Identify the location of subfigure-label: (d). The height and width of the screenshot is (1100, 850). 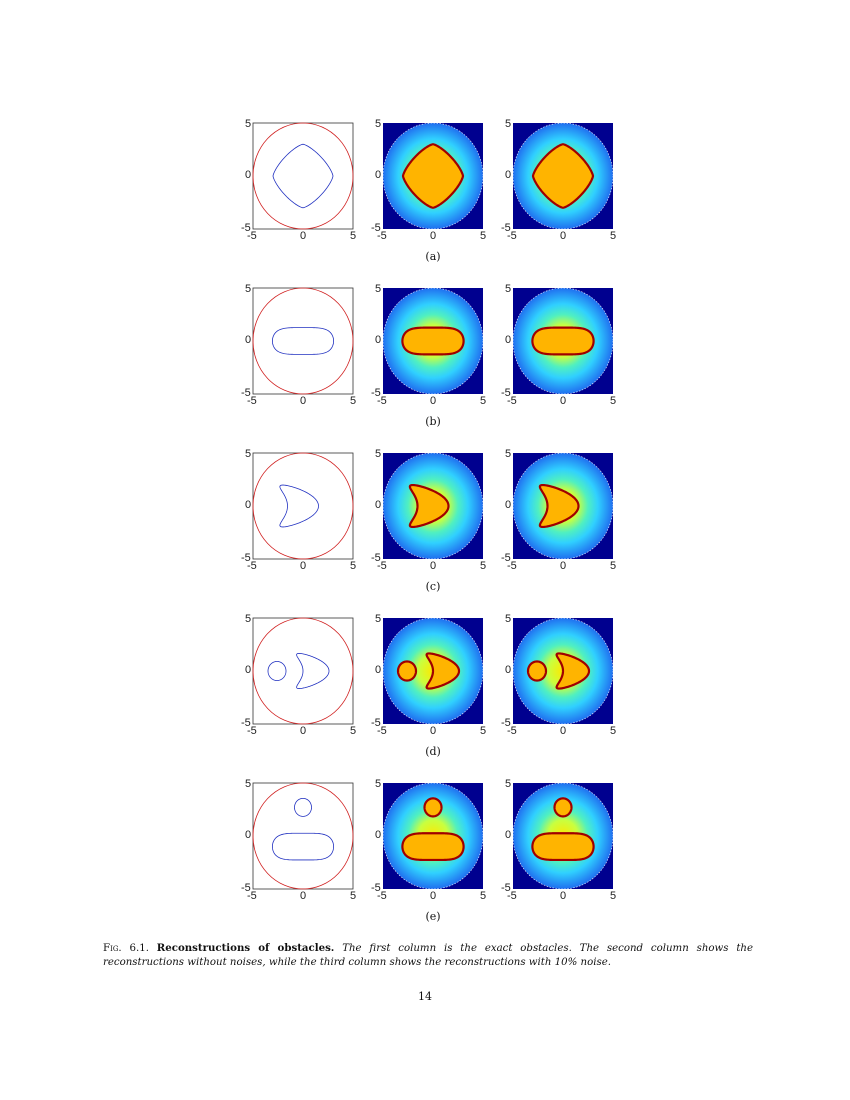
(433, 751).